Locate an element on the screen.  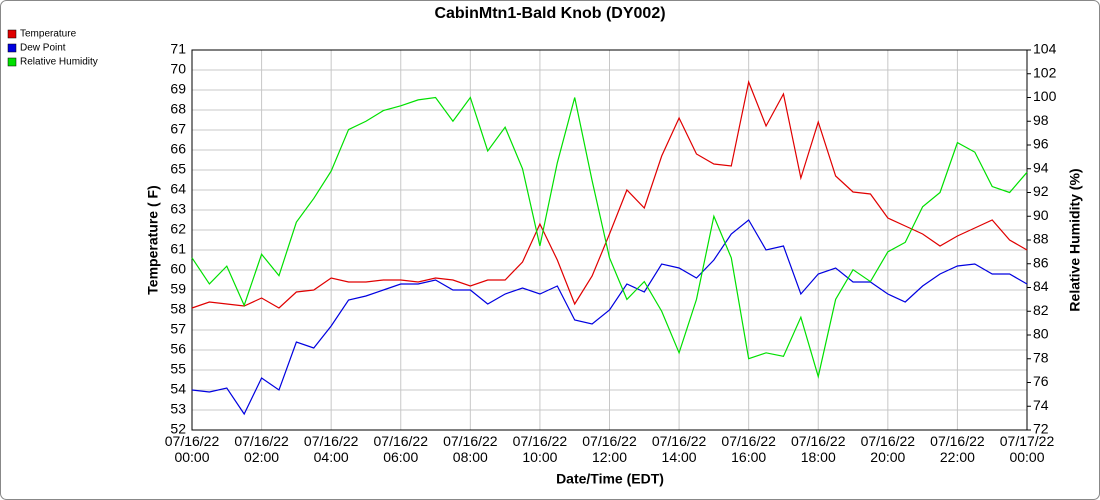
y2-tick-label: 100 is located at coordinates (1045, 96).